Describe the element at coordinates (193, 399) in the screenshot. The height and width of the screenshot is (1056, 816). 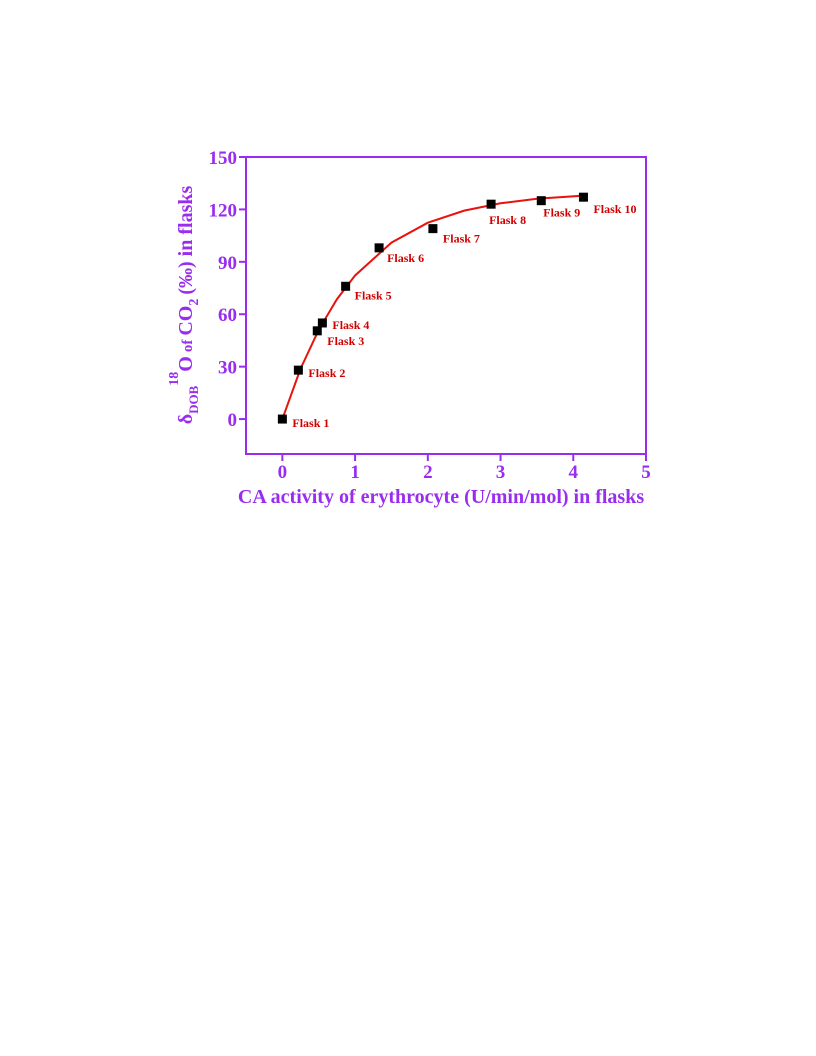
I see `y-label-symbol-sub: DOB` at that location.